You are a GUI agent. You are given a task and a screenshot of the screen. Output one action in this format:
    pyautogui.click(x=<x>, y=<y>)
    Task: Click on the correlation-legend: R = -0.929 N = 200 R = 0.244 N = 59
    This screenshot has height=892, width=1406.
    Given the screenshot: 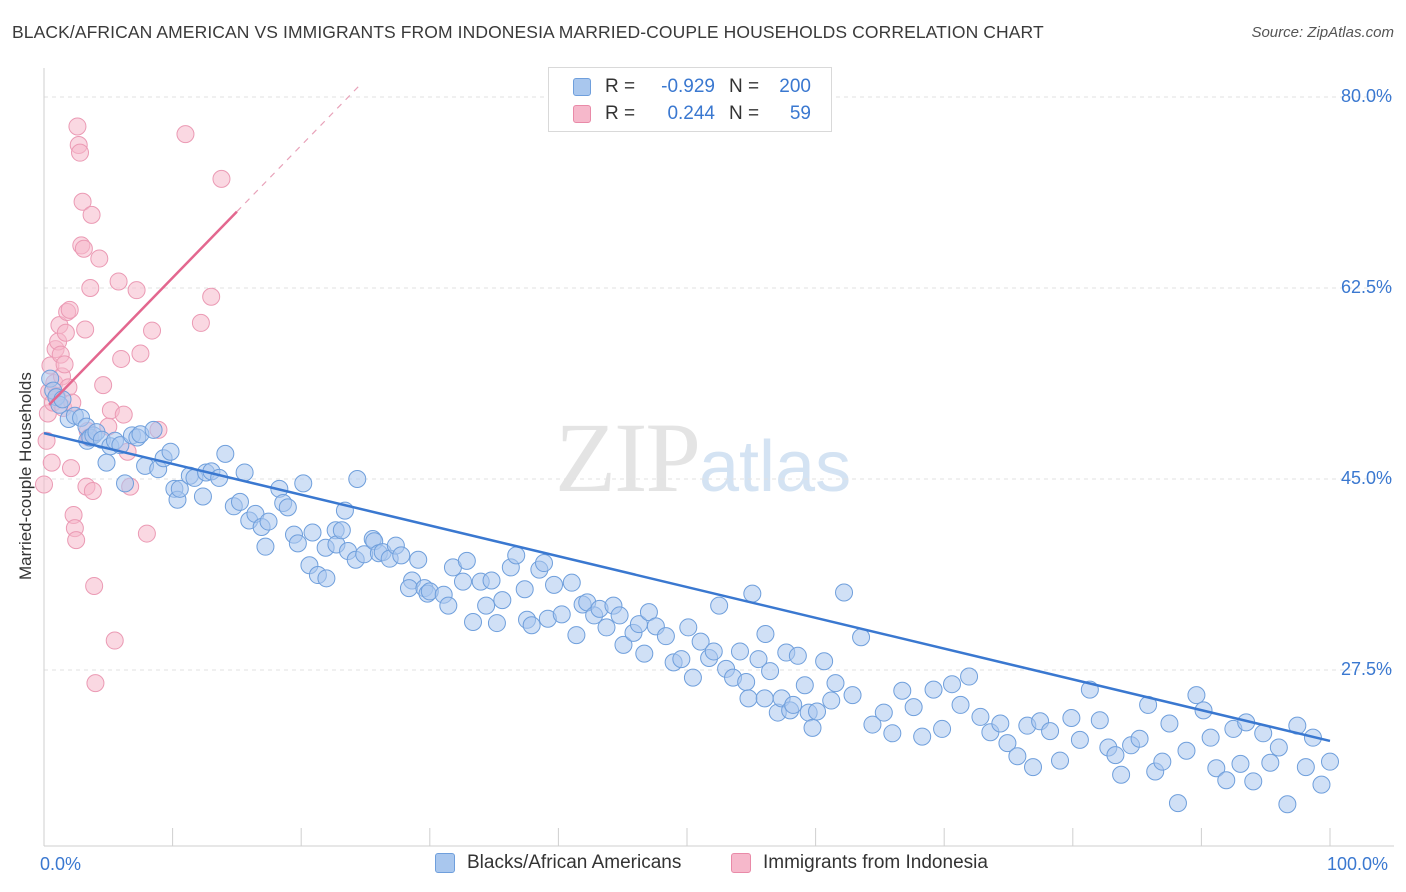 What is the action you would take?
    pyautogui.click(x=690, y=99)
    